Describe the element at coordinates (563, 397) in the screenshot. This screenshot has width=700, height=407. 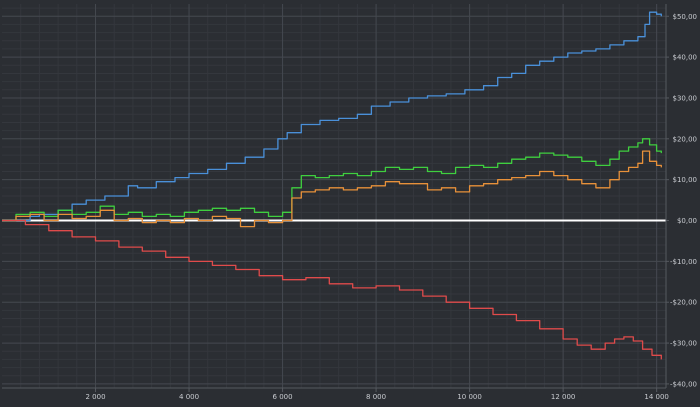
I see `x-tick-label: 12 000` at that location.